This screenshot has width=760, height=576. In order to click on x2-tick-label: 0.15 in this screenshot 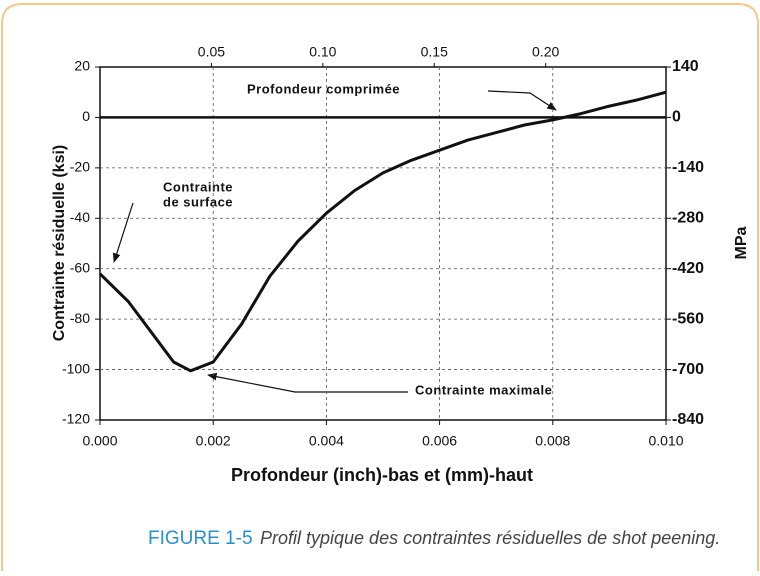, I will do `click(434, 52)`.